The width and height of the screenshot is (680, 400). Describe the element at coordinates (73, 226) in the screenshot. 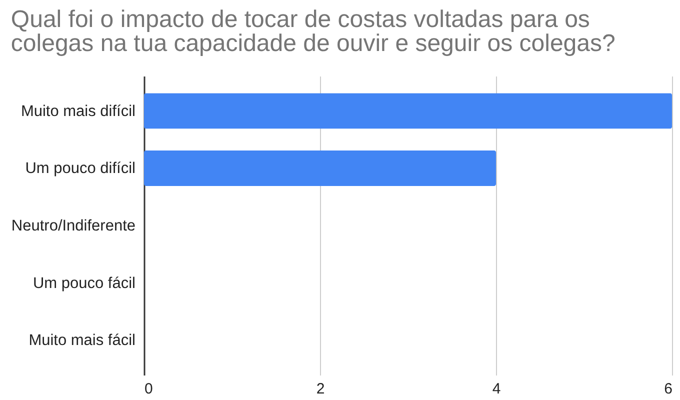

I see `y-tick-label: Neutro/Indiferente` at that location.